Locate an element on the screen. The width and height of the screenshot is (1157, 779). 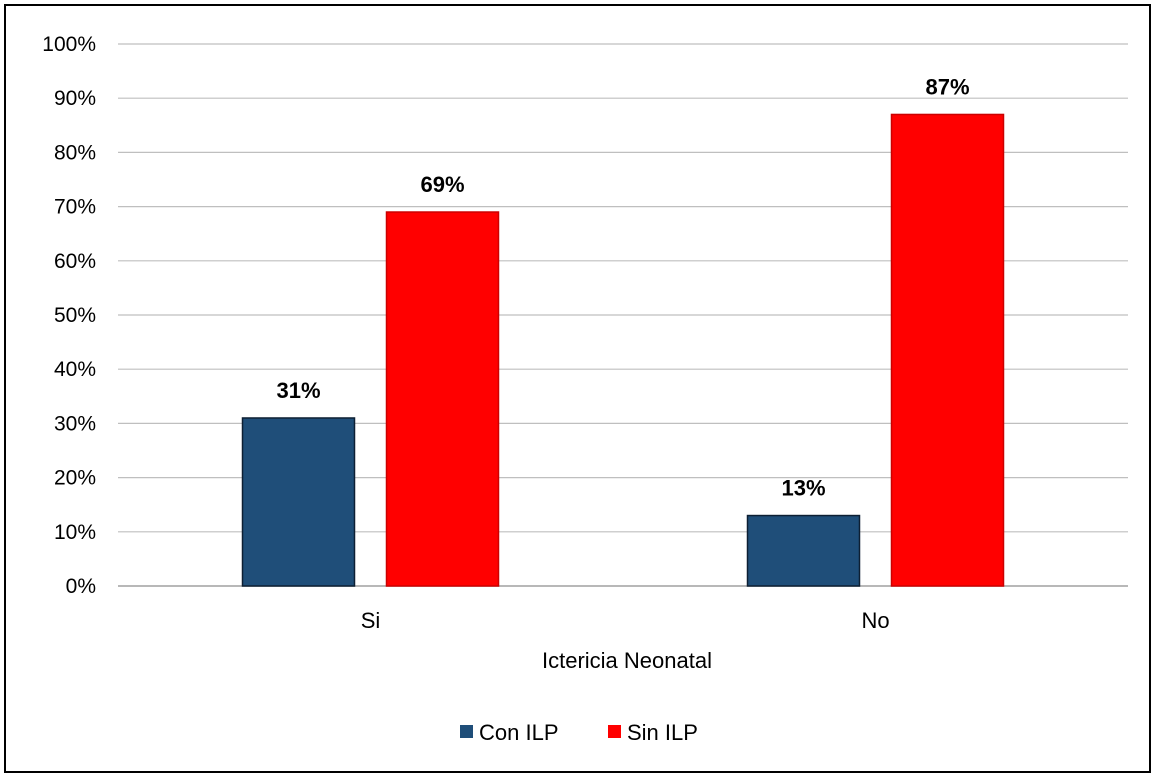
y-tick-label: 0% is located at coordinates (81, 586).